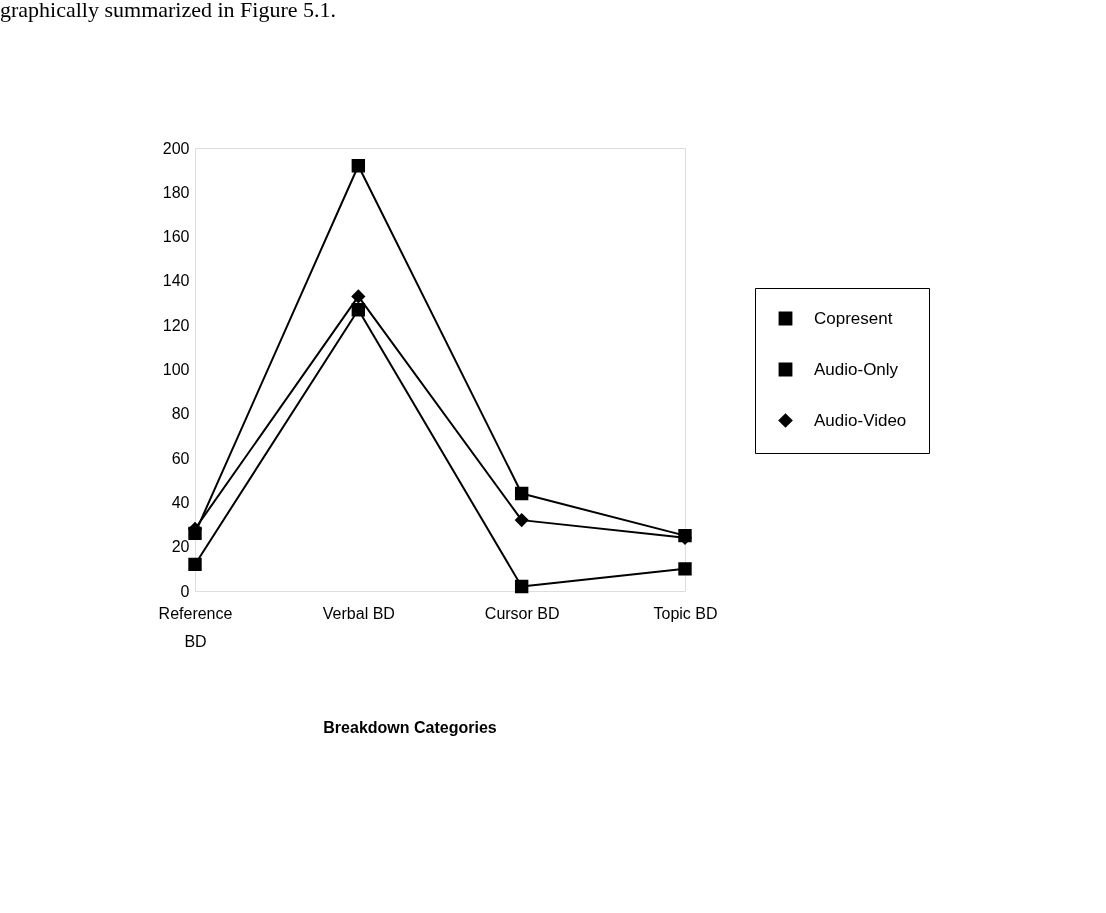 This screenshot has width=1106, height=913. Describe the element at coordinates (685, 613) in the screenshot. I see `x-tick-label: Topic BD` at that location.